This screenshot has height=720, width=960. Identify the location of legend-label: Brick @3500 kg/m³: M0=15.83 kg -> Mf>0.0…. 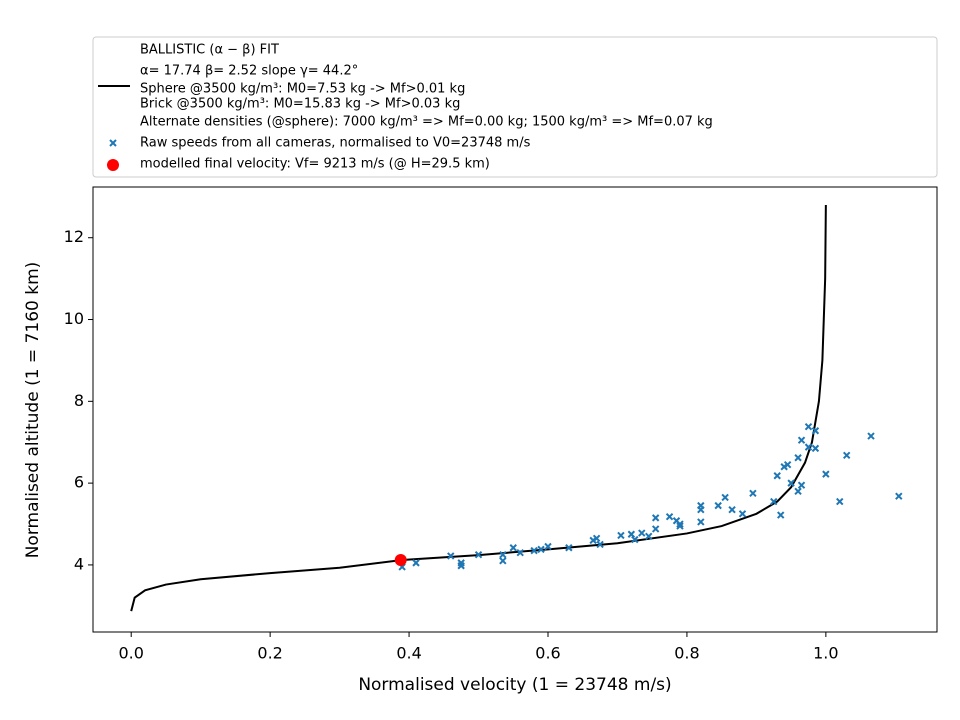
(300, 104).